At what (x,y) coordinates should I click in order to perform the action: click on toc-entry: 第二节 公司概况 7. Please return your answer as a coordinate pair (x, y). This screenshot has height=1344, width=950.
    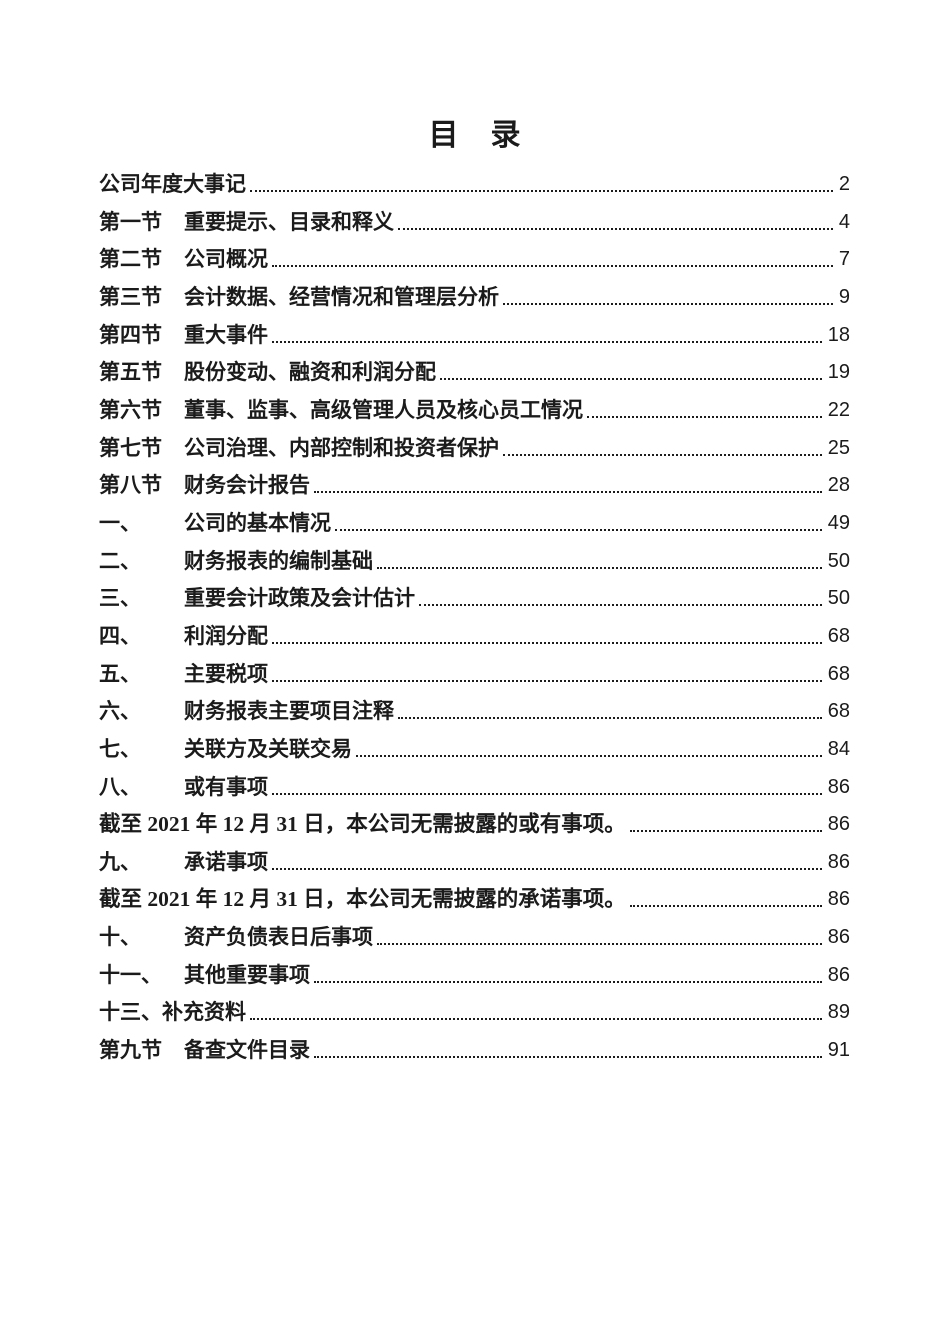
    Looking at the image, I should click on (474, 260).